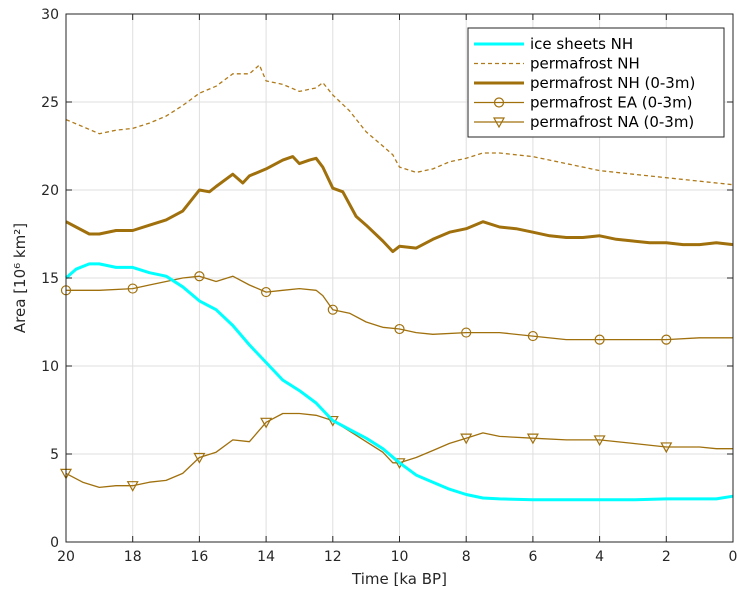 The width and height of the screenshot is (737, 590). What do you see at coordinates (133, 557) in the screenshot?
I see `x-tick-label: 18` at bounding box center [133, 557].